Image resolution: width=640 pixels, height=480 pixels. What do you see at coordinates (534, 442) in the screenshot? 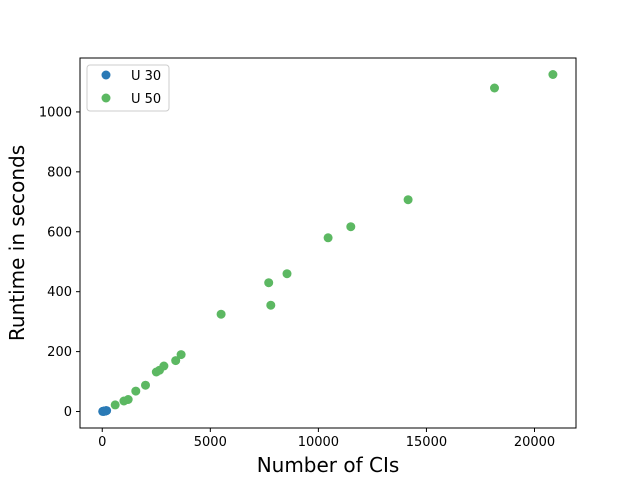
I see `x-tick-label: 20000` at bounding box center [534, 442].